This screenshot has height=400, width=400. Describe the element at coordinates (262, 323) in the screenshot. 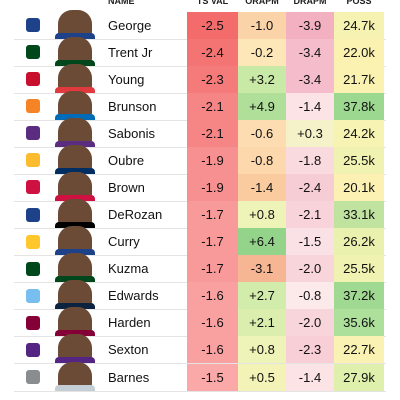

I see `stat-cell: +2.1` at that location.